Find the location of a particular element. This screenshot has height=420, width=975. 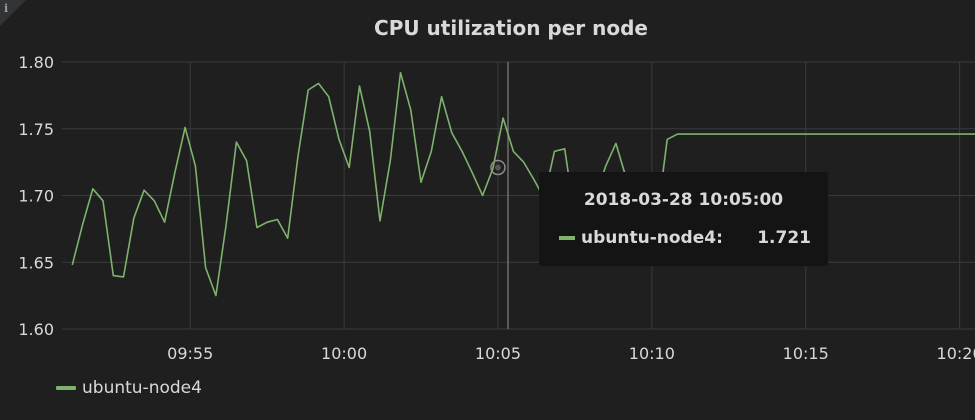

tooltip-series-name: ubuntu-node4: is located at coordinates (652, 238).